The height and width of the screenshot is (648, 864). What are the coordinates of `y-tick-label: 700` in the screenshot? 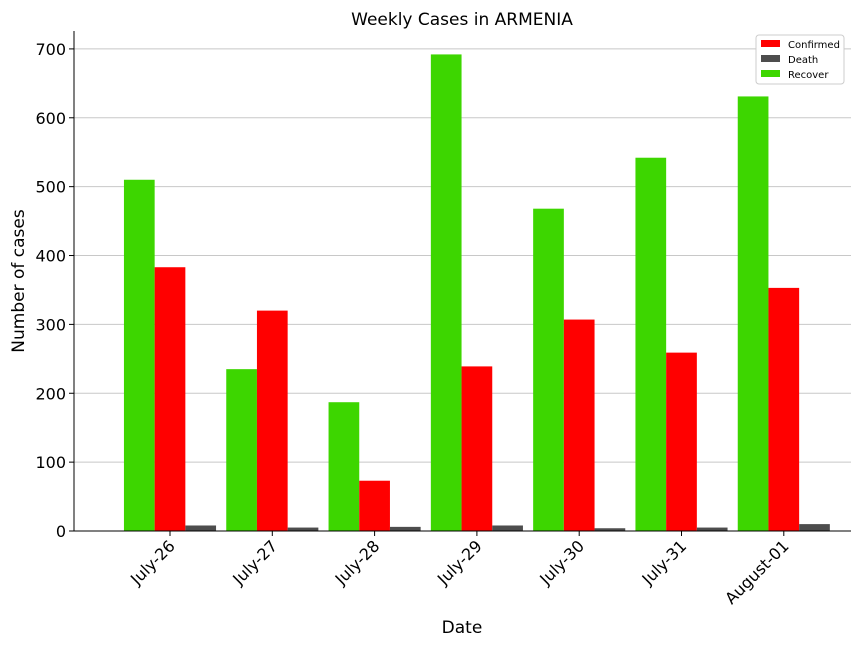 It's located at (50, 49).